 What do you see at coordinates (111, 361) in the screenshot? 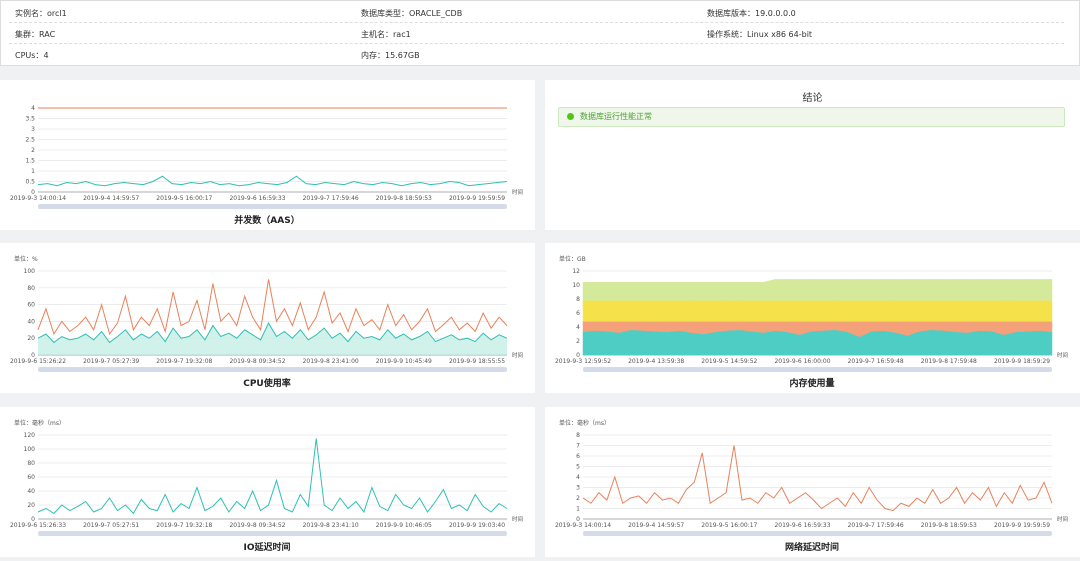
I see `x-tick-label: 2019-9-7 05:27:39` at bounding box center [111, 361].